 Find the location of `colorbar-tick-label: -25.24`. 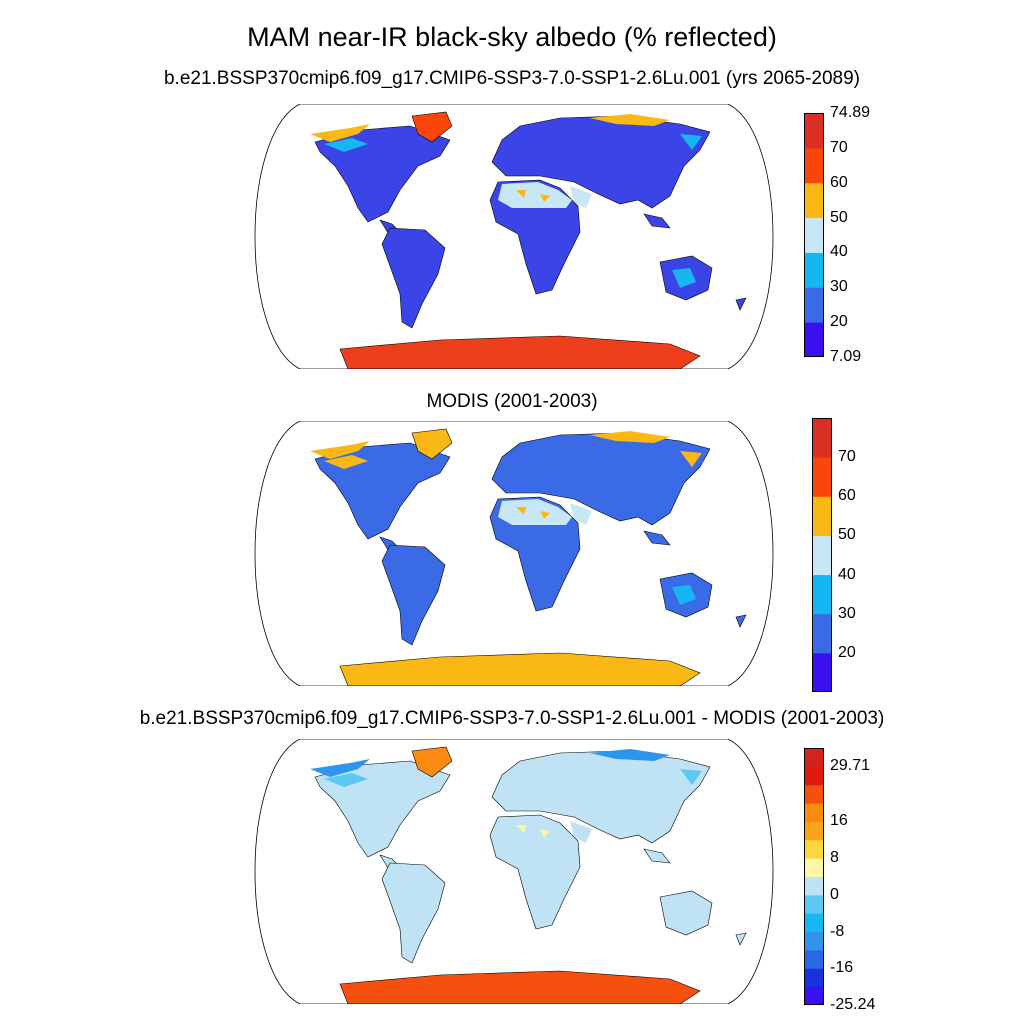

colorbar-tick-label: -25.24 is located at coordinates (853, 1004).